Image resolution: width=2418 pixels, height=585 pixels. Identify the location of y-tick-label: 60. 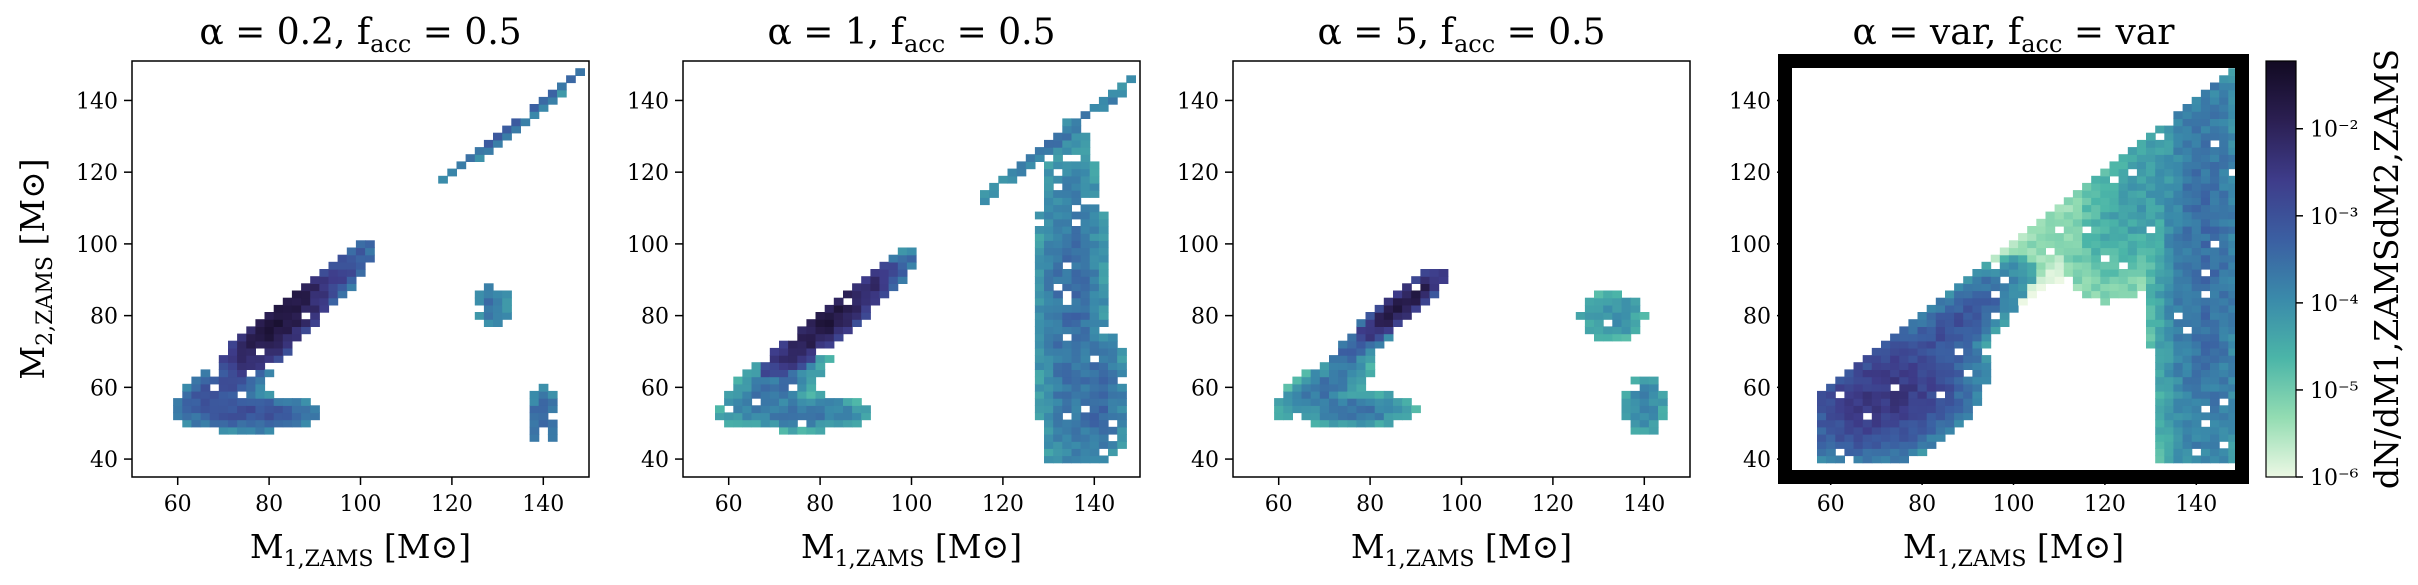
(1757, 388).